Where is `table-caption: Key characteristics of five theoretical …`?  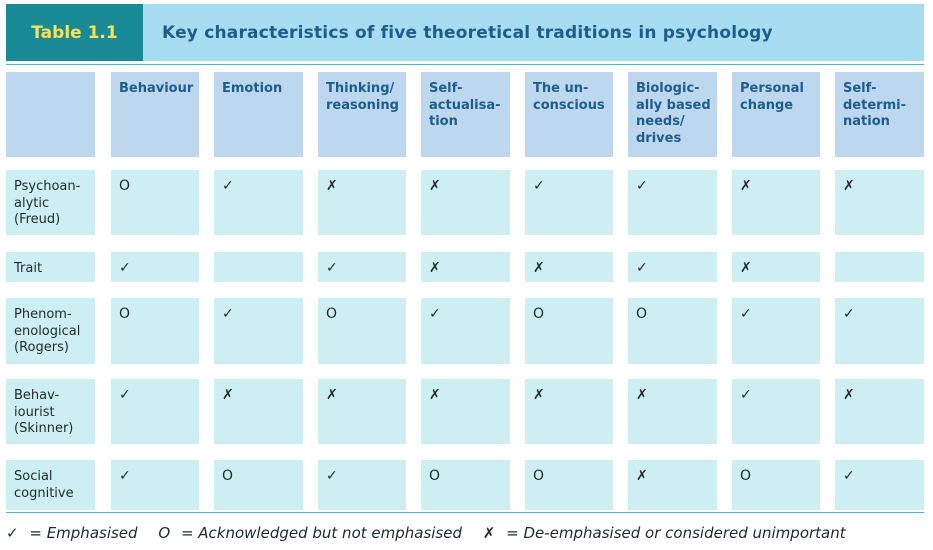
table-caption: Key characteristics of five theoretical … is located at coordinates (467, 32).